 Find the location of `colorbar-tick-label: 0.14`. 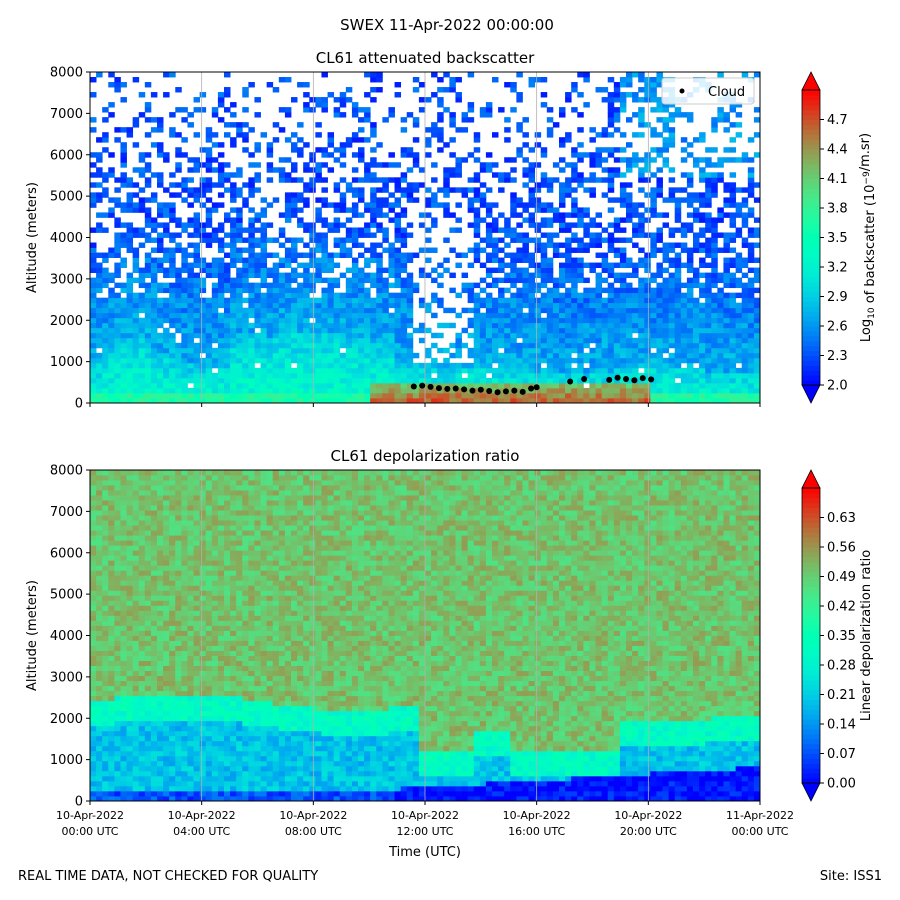

colorbar-tick-label: 0.14 is located at coordinates (841, 725).